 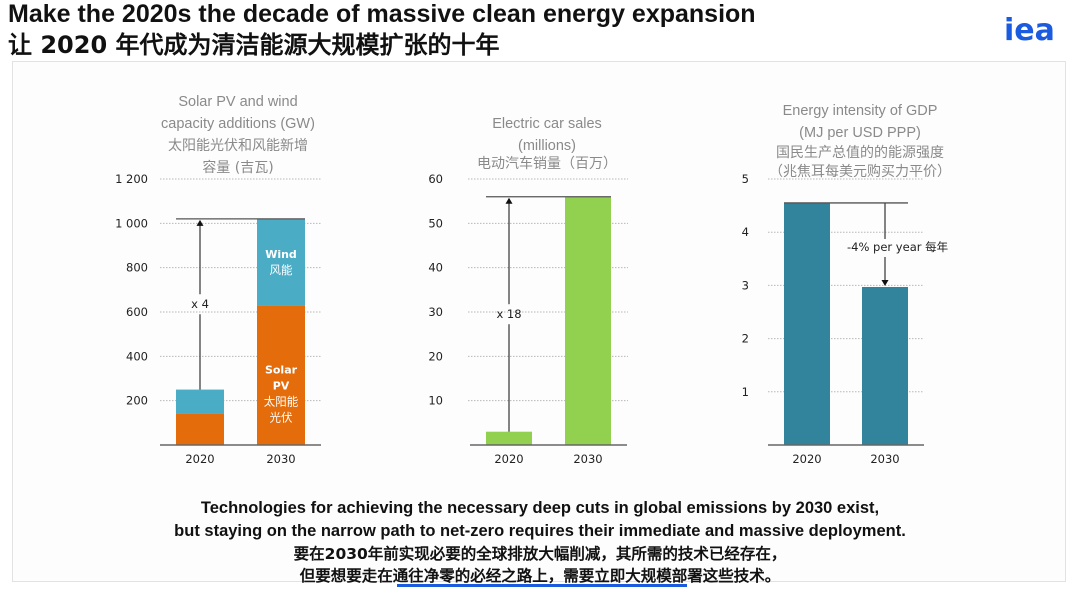 I want to click on growth-annotation: x 18, so click(x=508, y=314).